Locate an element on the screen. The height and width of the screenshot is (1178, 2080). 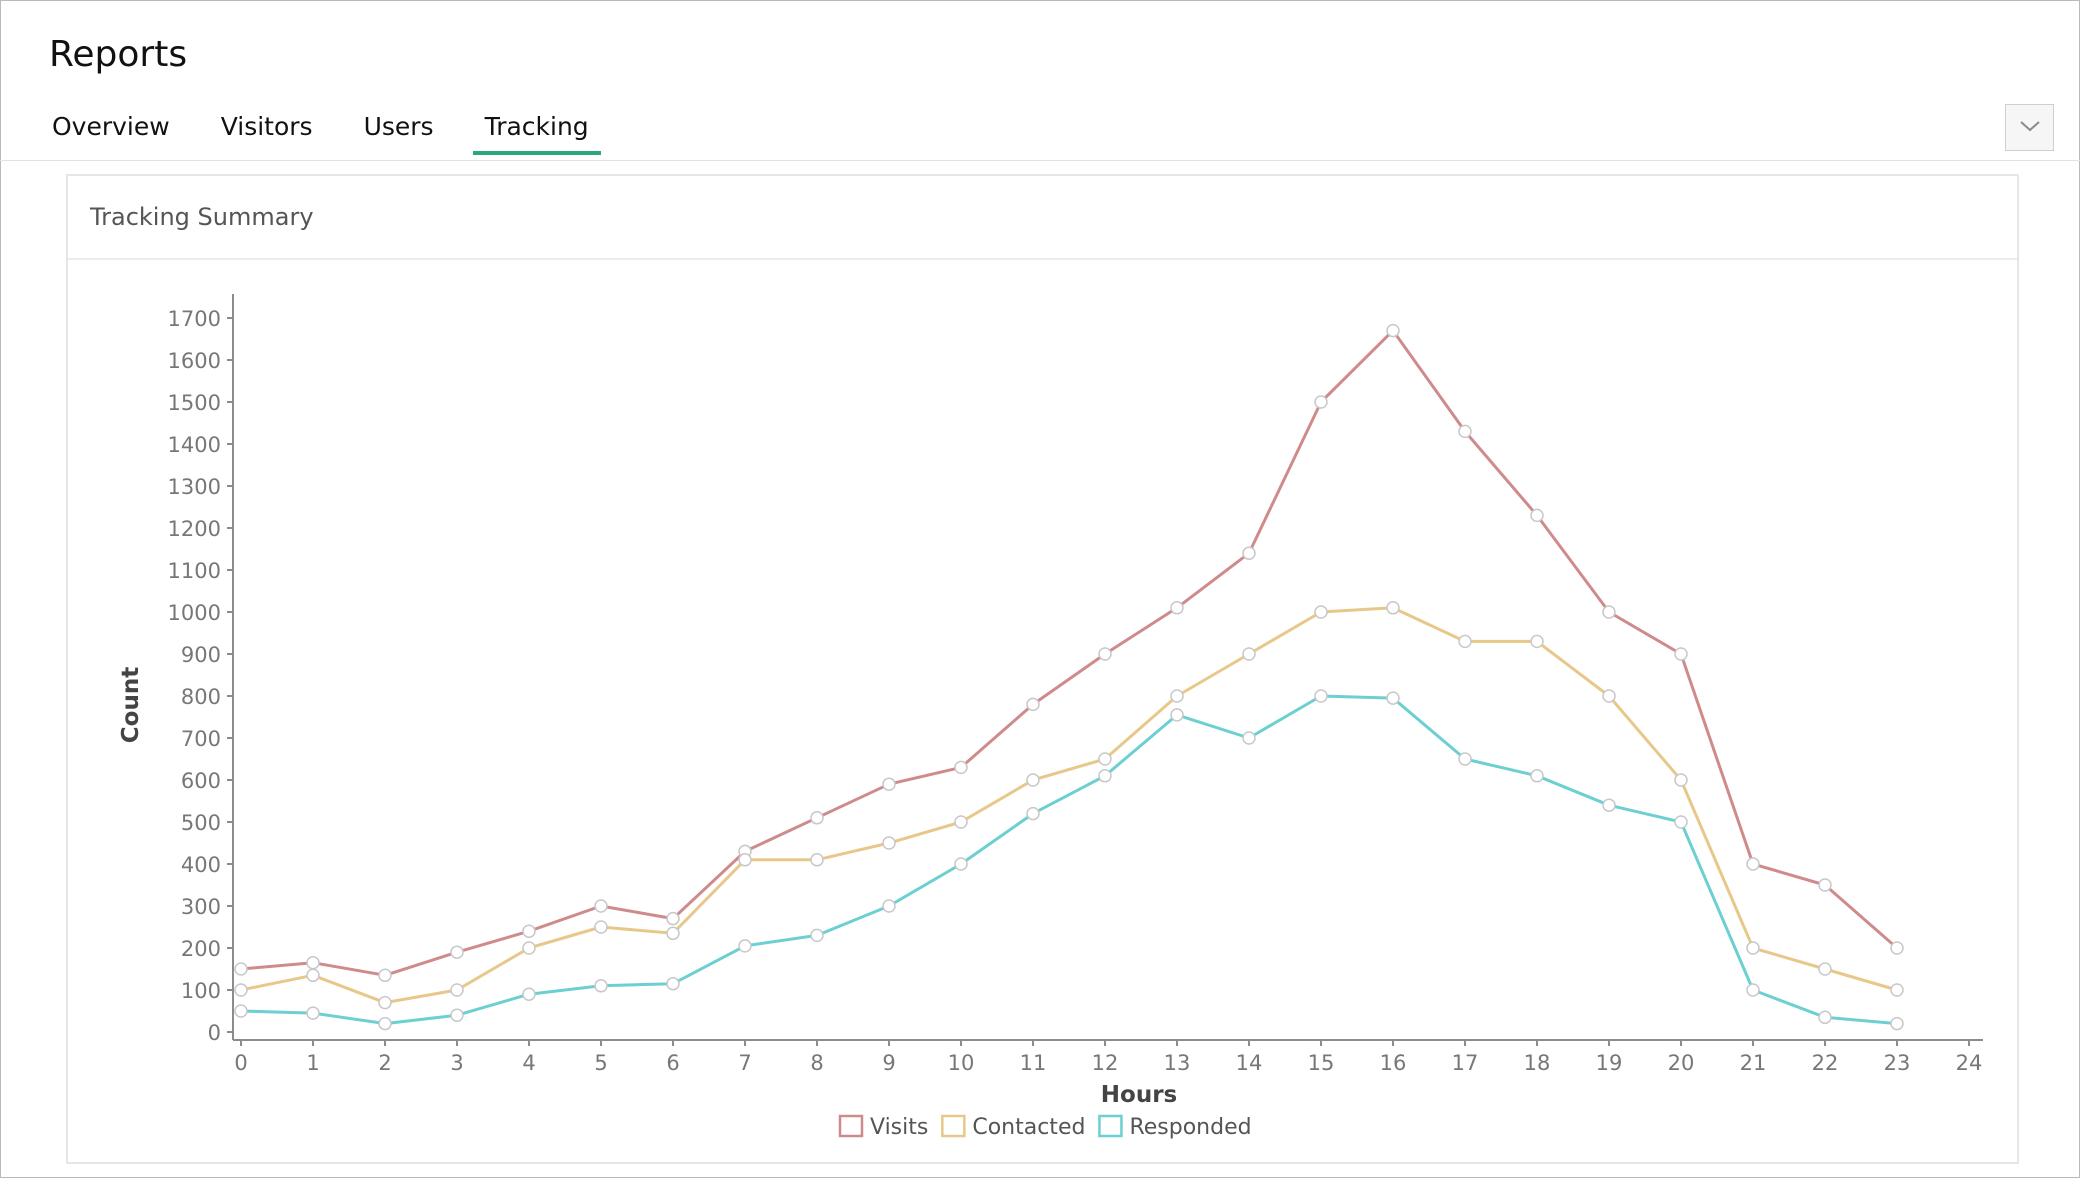
y-tick-label: 1300 is located at coordinates (194, 487).